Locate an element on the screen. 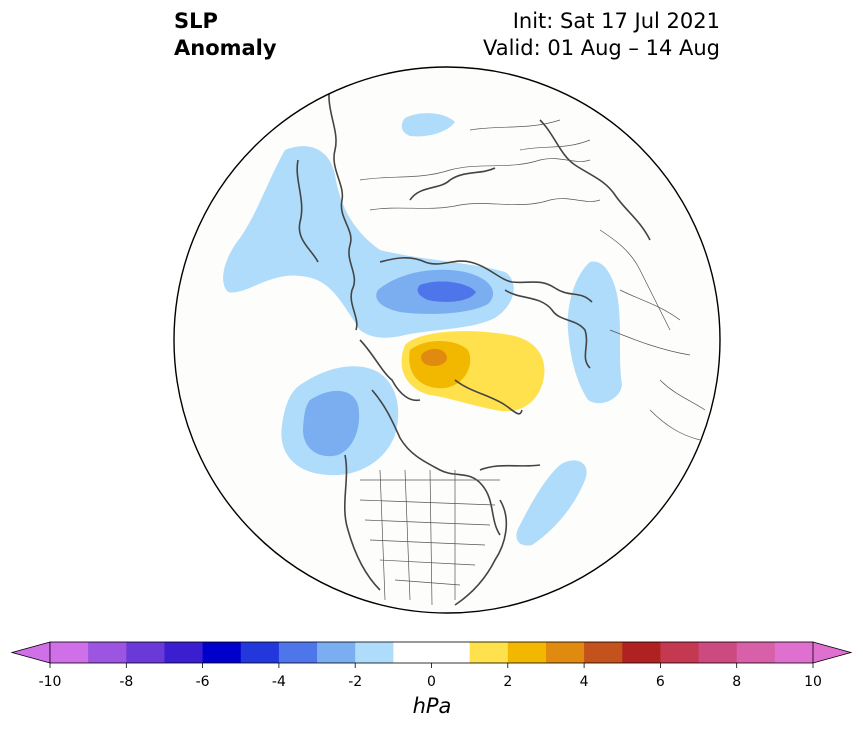 The height and width of the screenshot is (732, 863). colorbar-tick-label: -2 is located at coordinates (355, 682).